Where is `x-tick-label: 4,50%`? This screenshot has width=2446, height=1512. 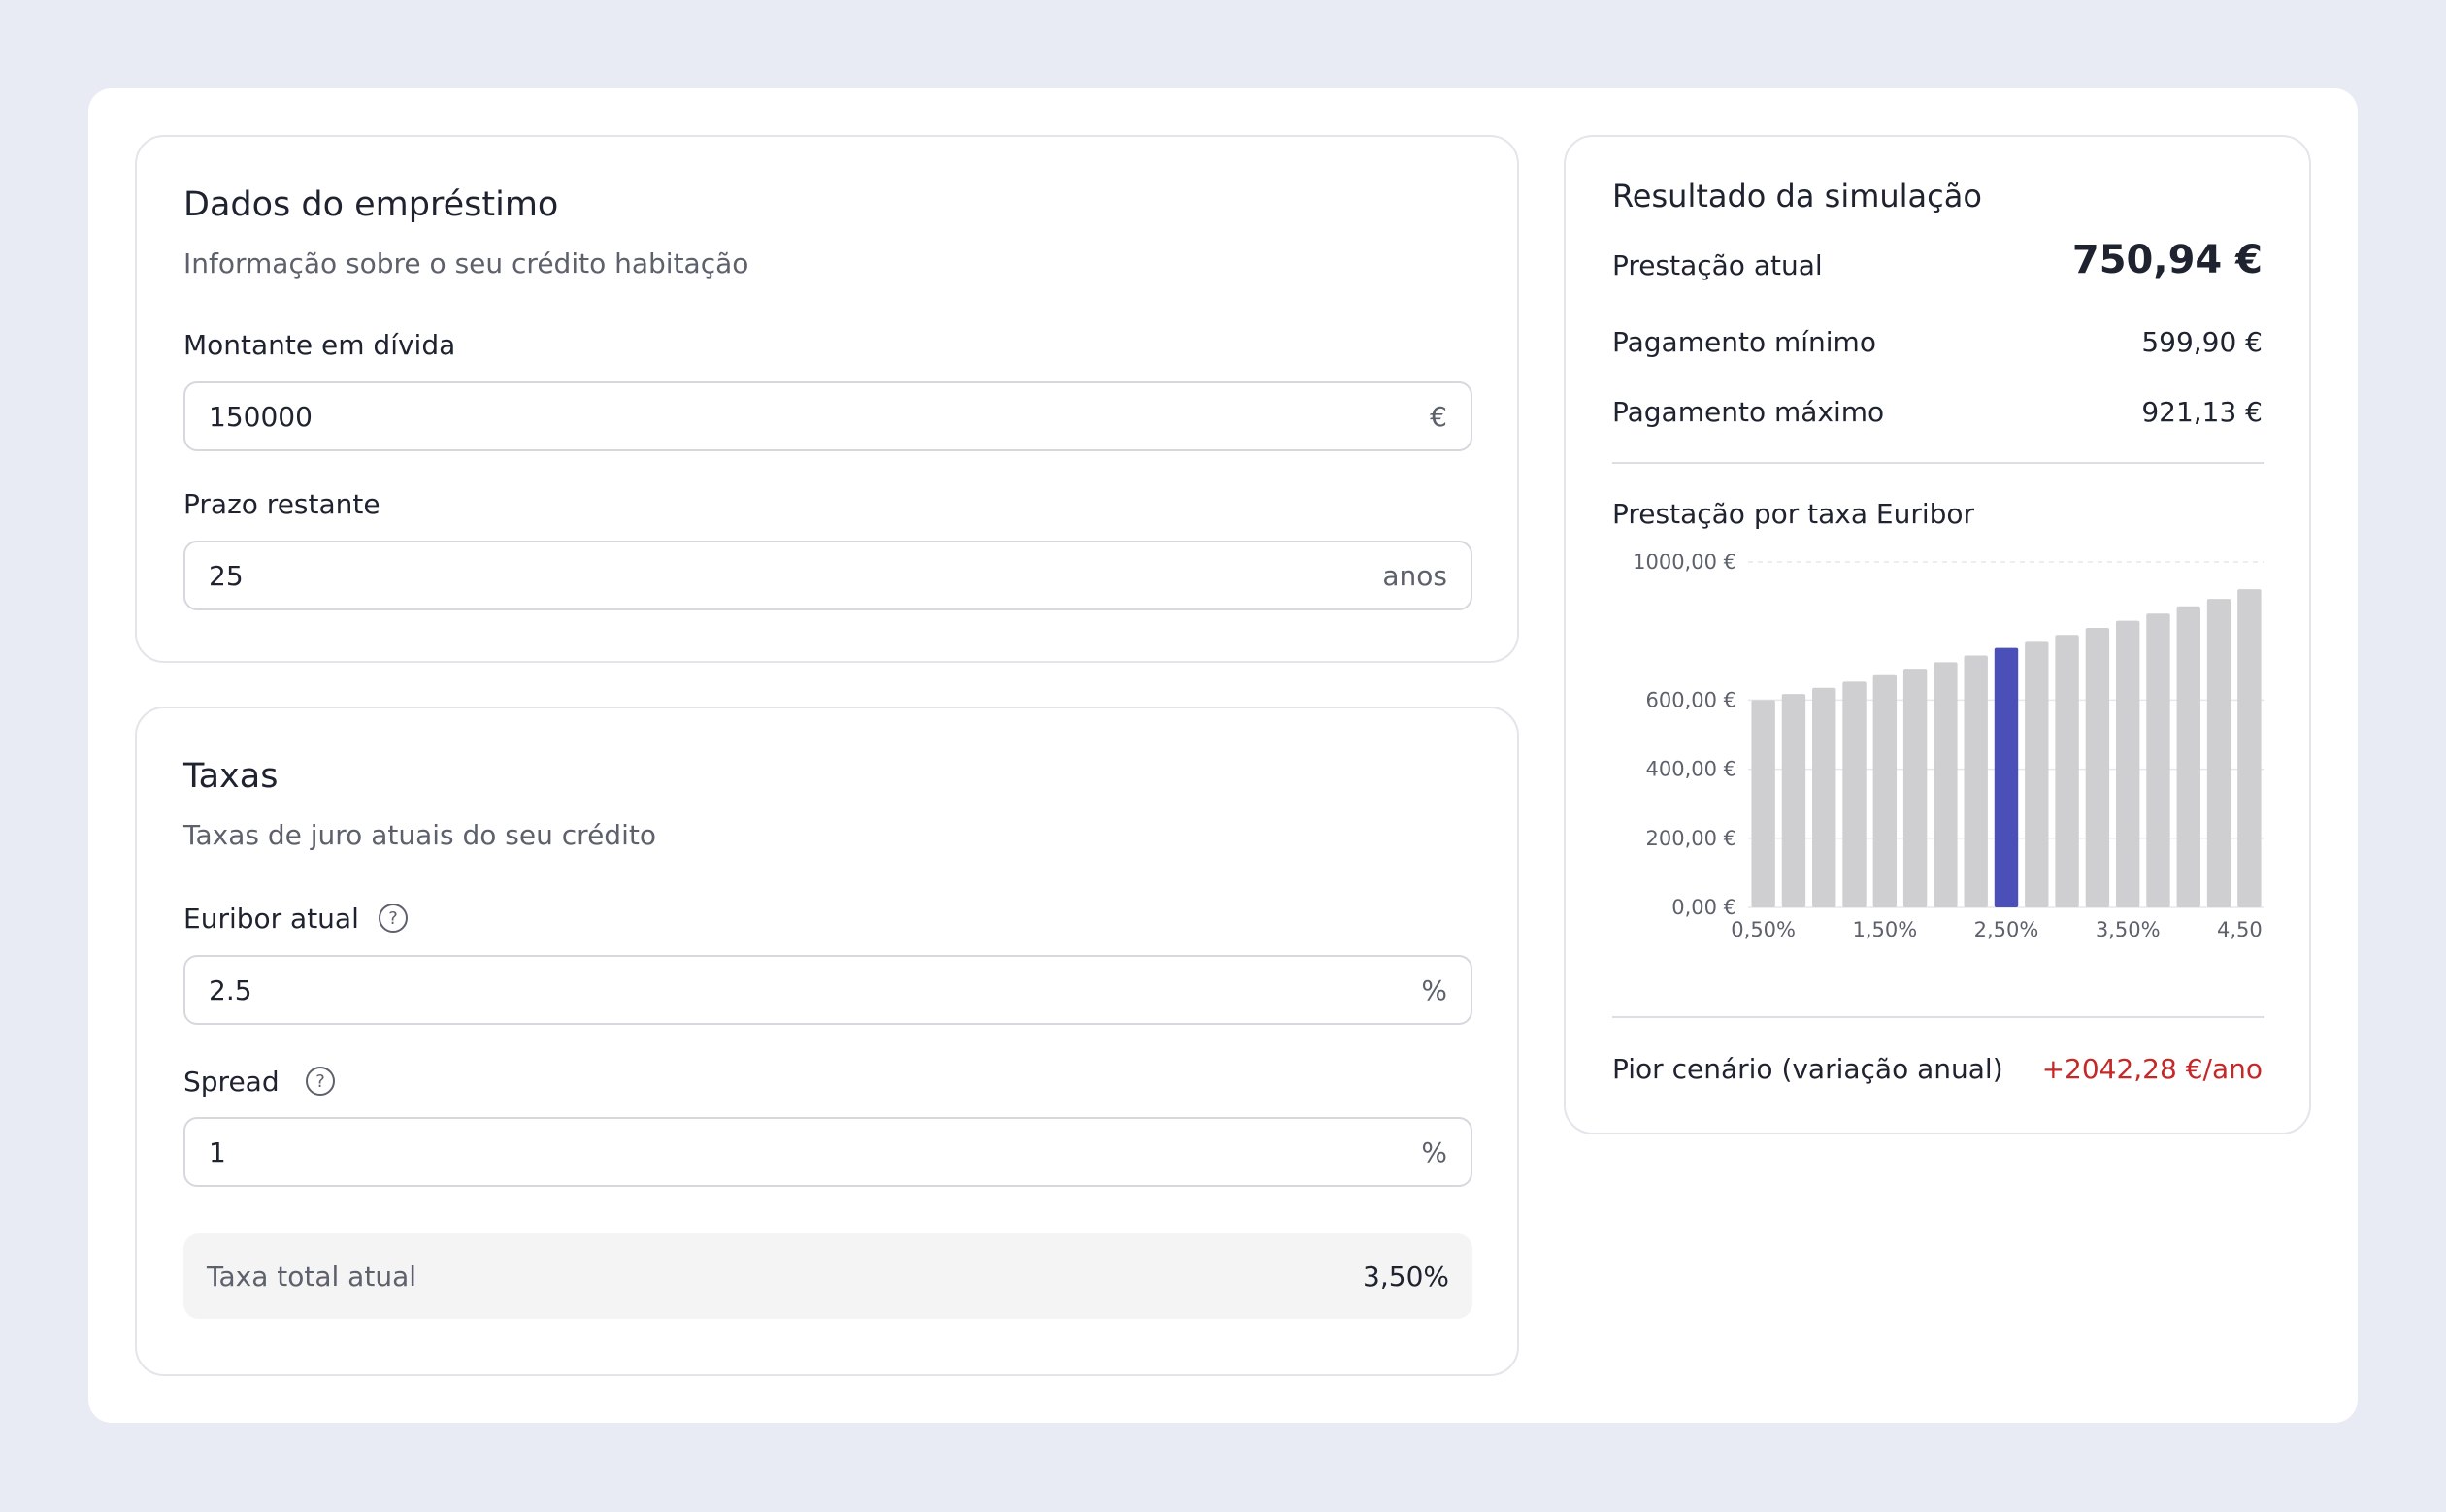 x-tick-label: 4,50% is located at coordinates (2240, 929).